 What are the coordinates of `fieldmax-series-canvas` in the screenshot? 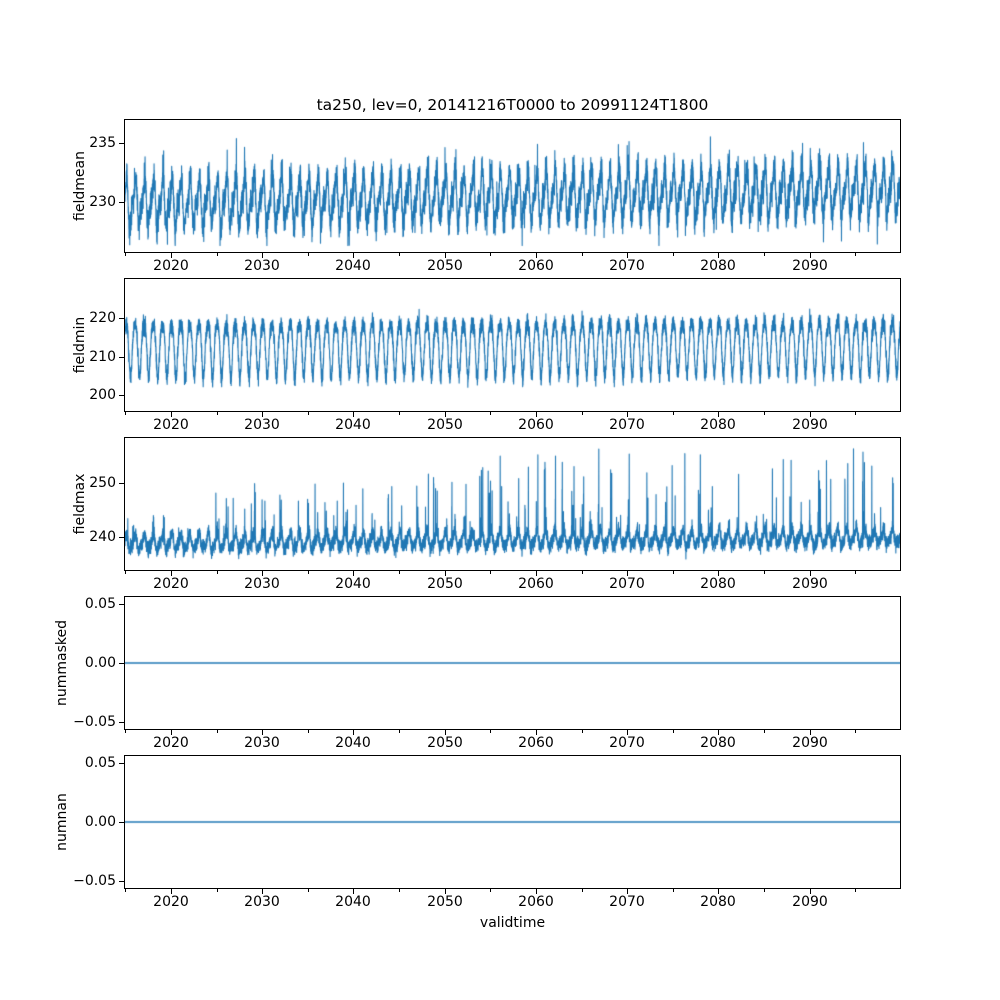 It's located at (512, 504).